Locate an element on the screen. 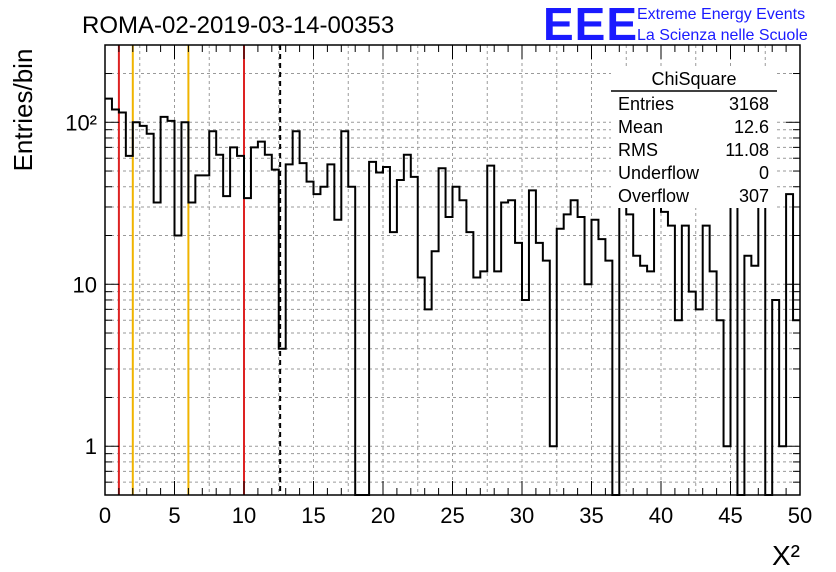 This screenshot has height=572, width=836. stats-rms-value: 11.08 is located at coordinates (747, 150).